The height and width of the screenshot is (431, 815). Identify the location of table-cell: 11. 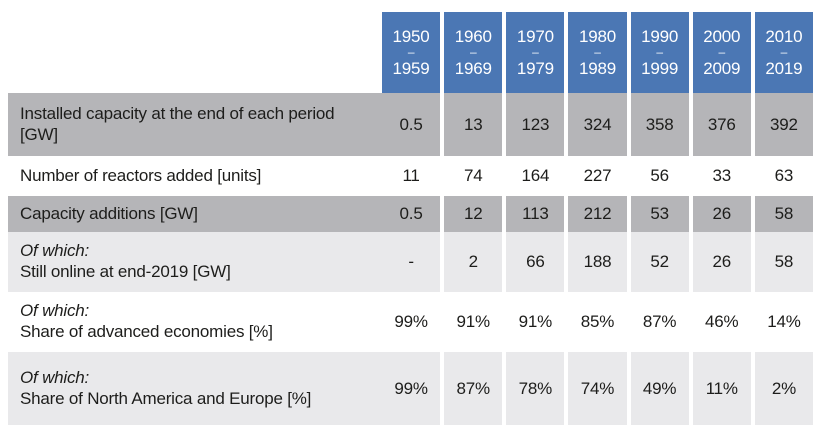
(411, 176).